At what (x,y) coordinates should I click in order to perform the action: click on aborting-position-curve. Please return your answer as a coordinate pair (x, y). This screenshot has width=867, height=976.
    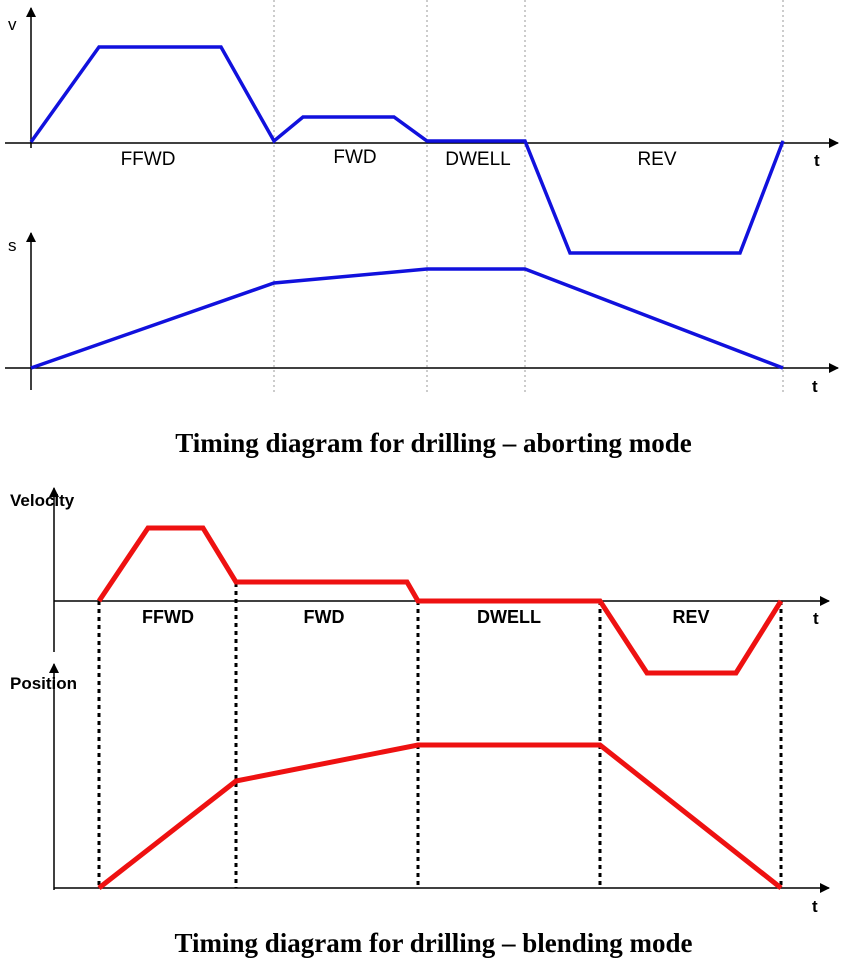
    Looking at the image, I should click on (407, 318).